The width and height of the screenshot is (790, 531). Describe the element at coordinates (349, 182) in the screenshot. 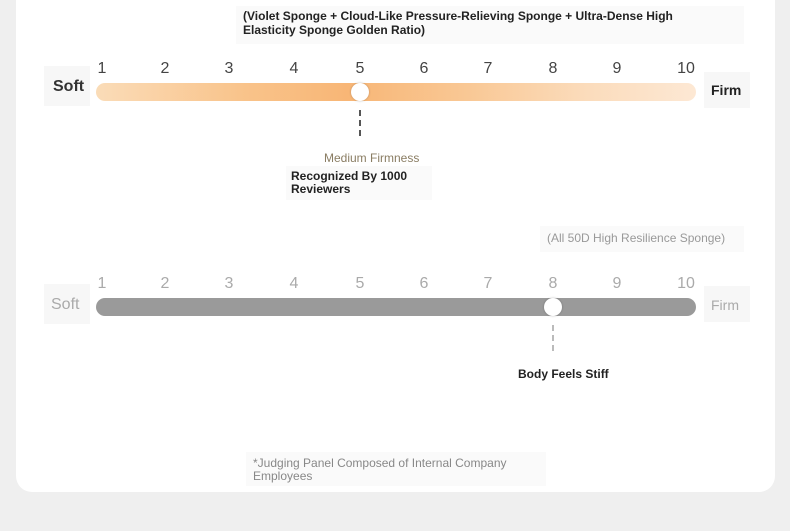

I see `reviewer-caption: Recognized By 1000 Reviewers` at that location.